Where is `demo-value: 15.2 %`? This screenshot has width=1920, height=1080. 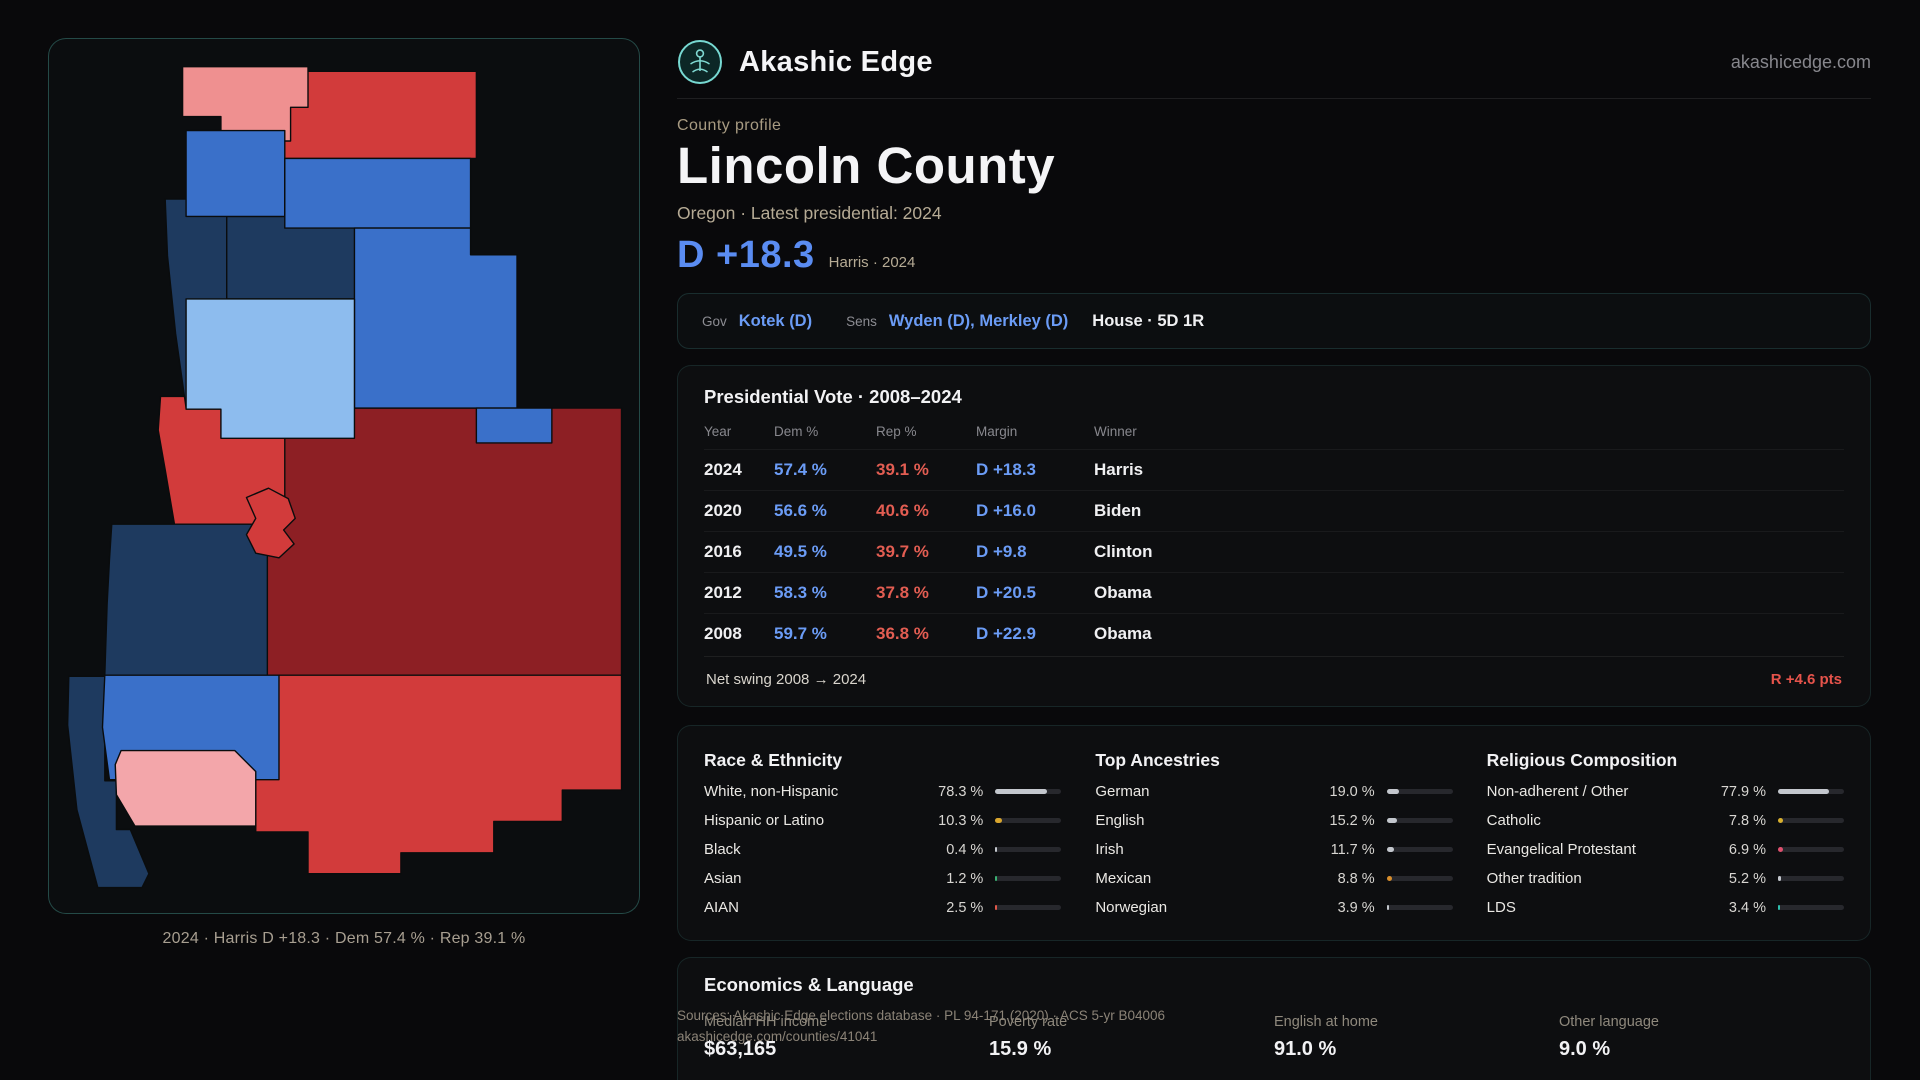 demo-value: 15.2 % is located at coordinates (1352, 820).